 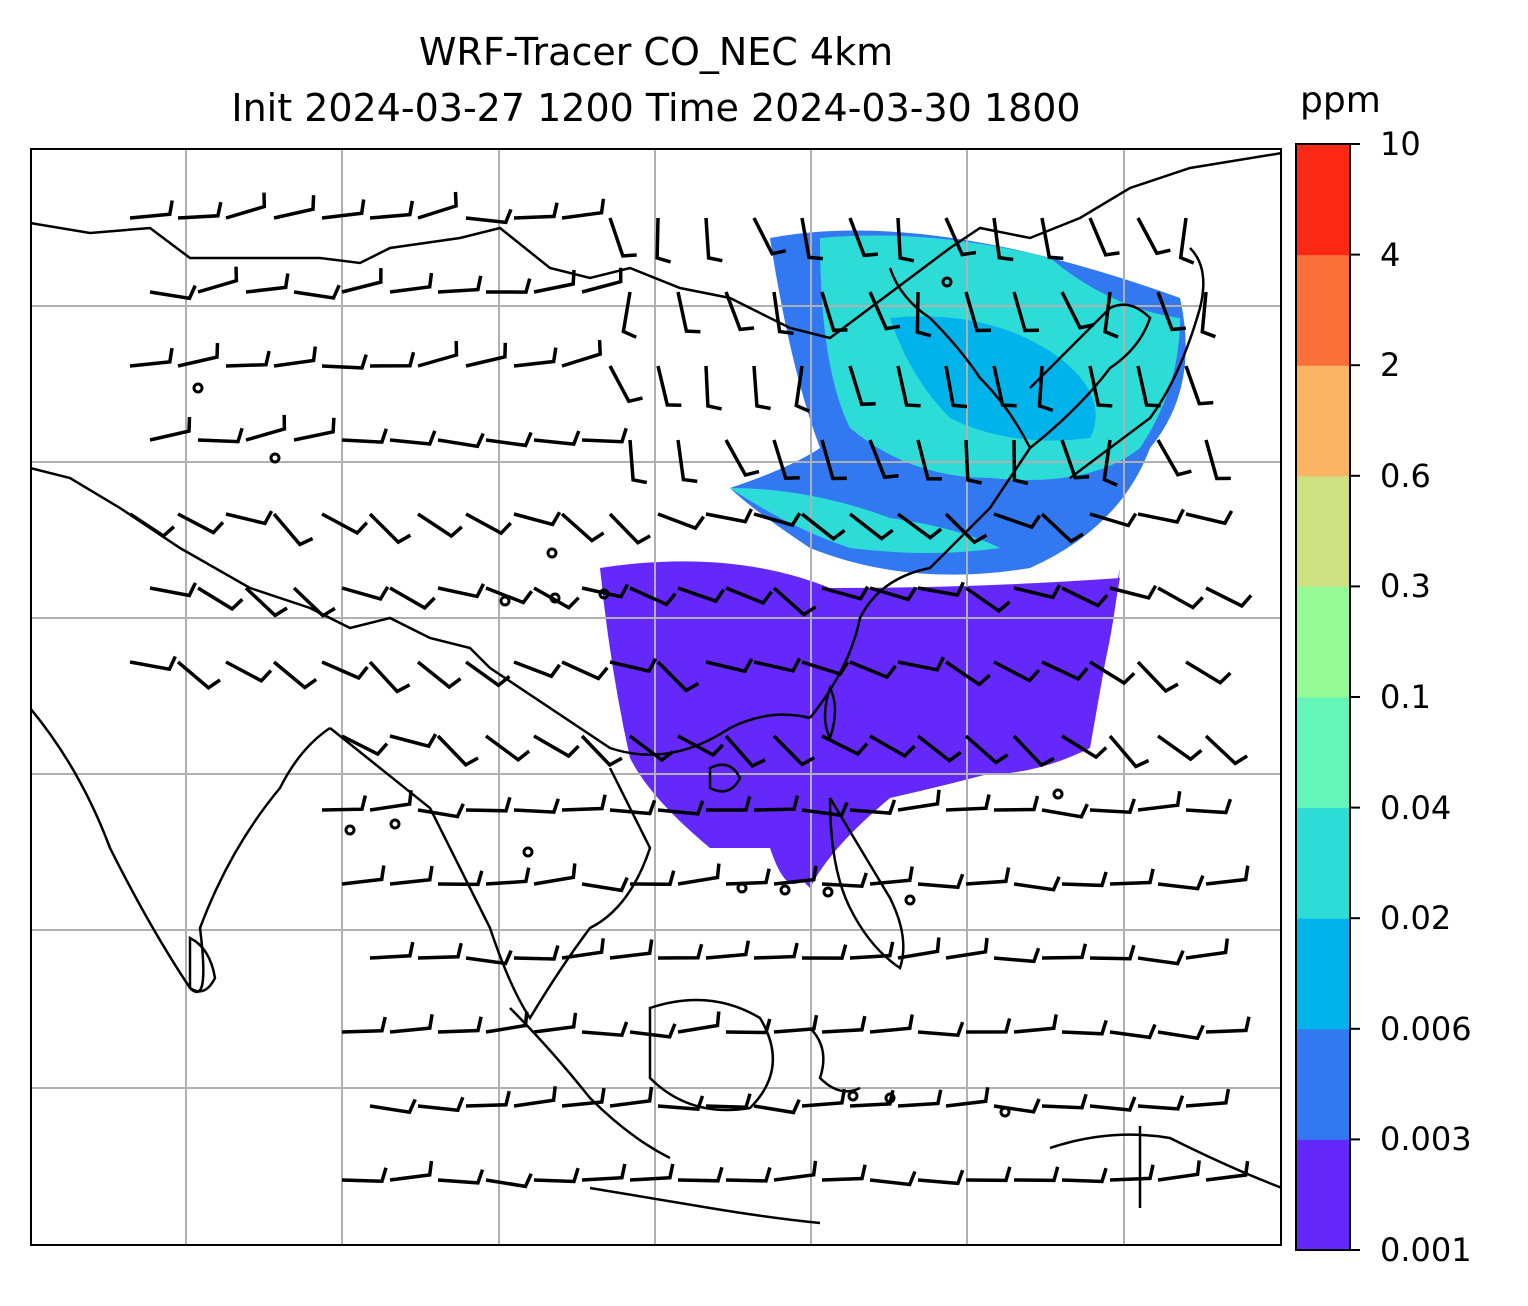 I want to click on china-coast, so click(x=920, y=493).